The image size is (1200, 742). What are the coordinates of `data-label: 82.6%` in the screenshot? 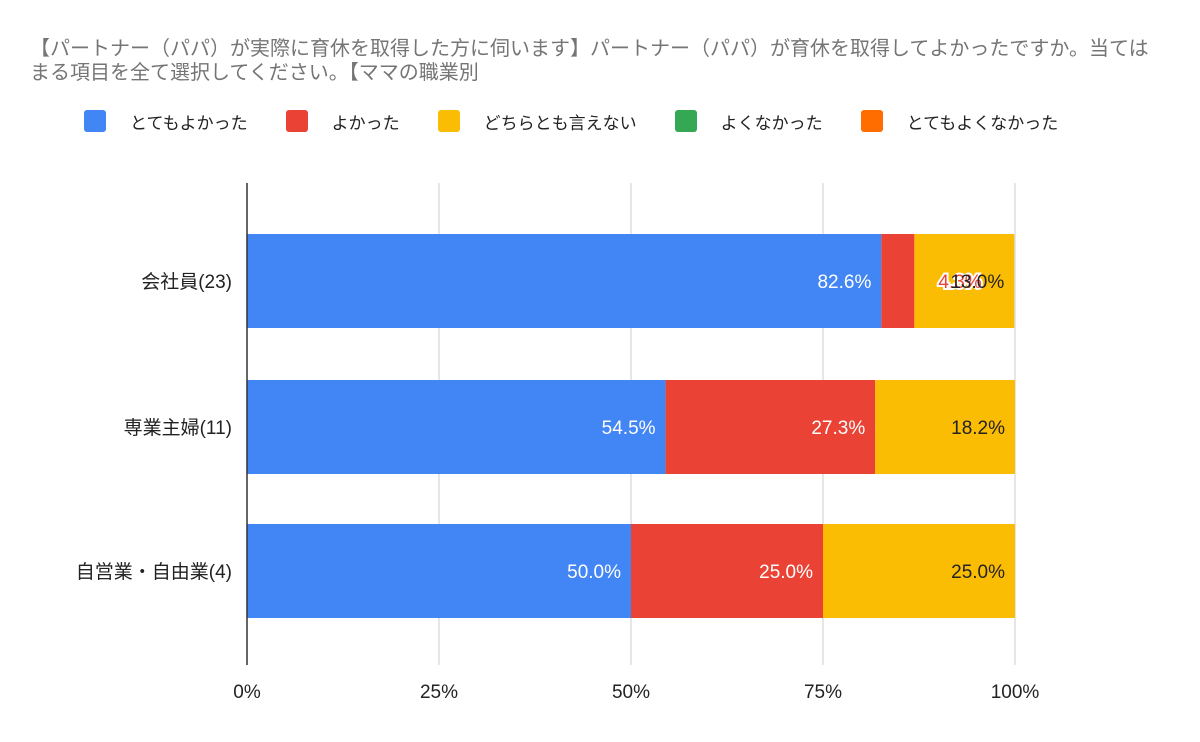 It's located at (844, 282).